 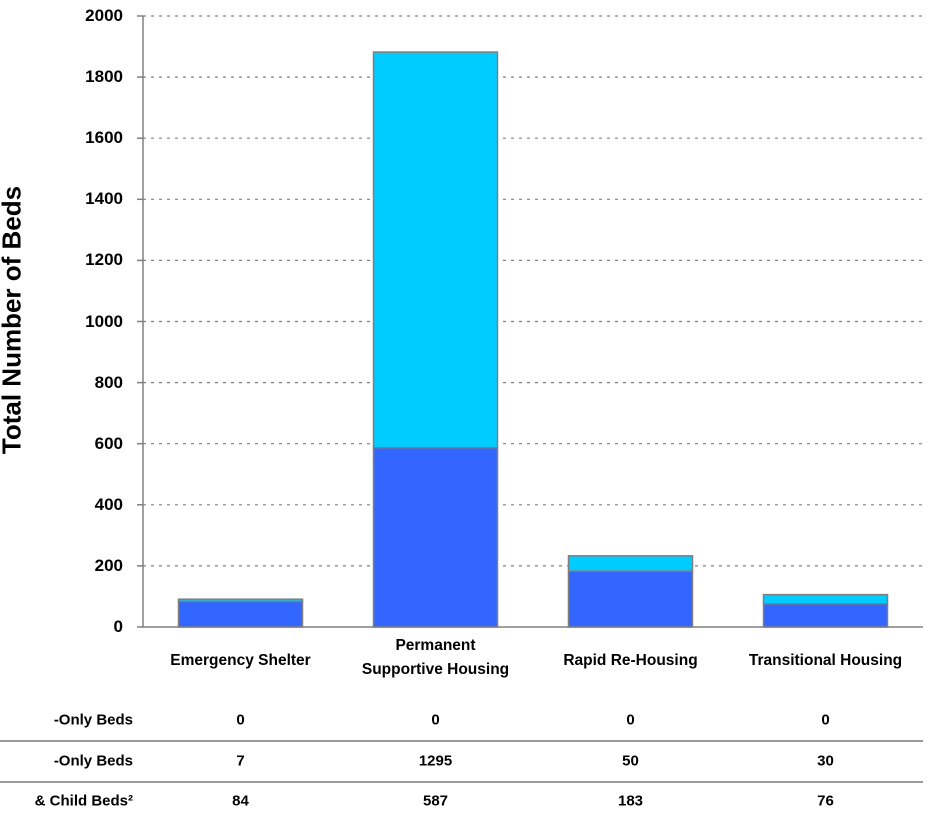 I want to click on y-tick-label: 1200, so click(x=104, y=260).